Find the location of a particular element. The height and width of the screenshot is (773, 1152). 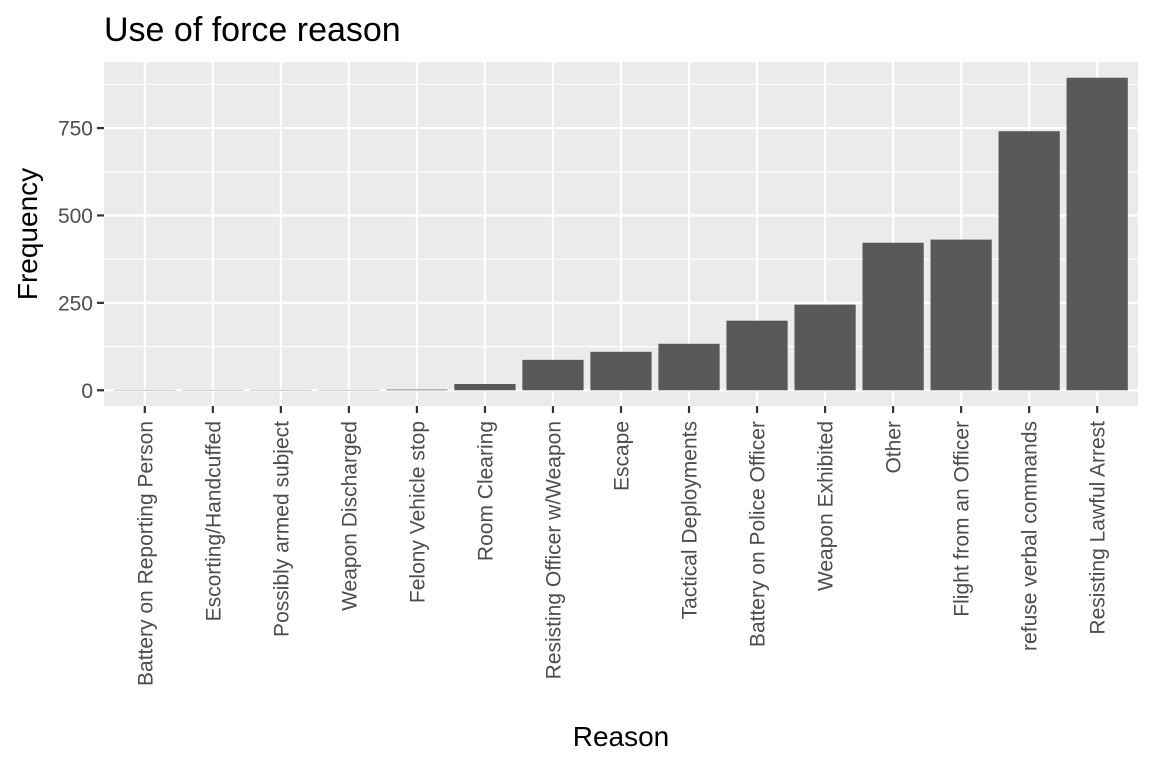

y-axis: 0 250 500 750 is located at coordinates (81, 260).